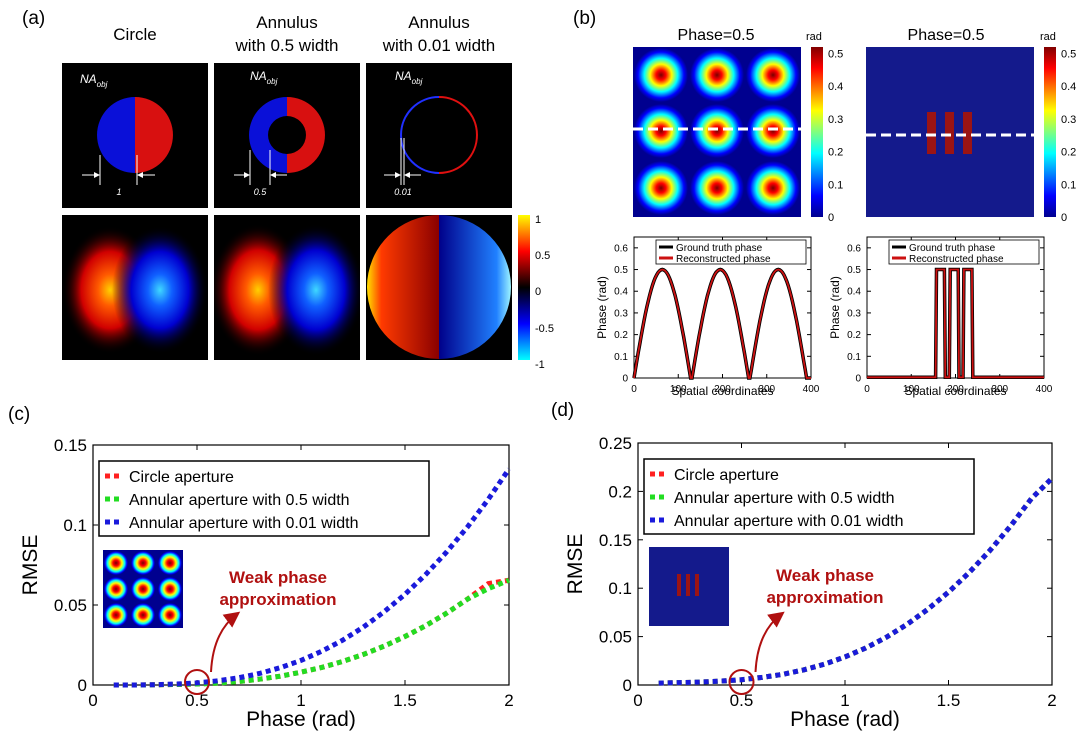  Describe the element at coordinates (1064, 218) in the screenshot. I see `b-cb2-tick: 0` at that location.